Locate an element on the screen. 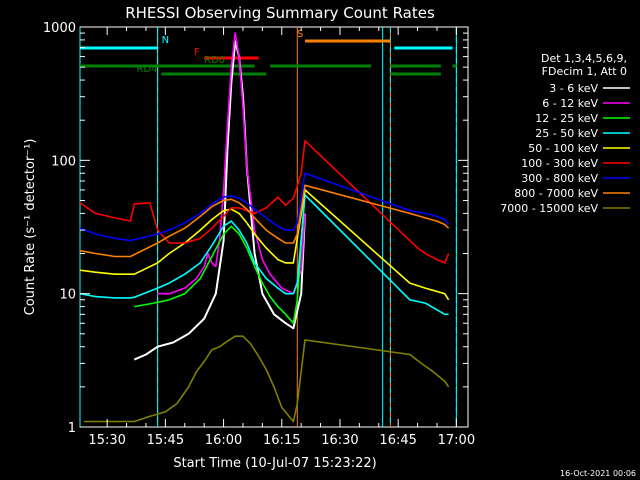  x-tick-label: 16:45 is located at coordinates (397, 440).